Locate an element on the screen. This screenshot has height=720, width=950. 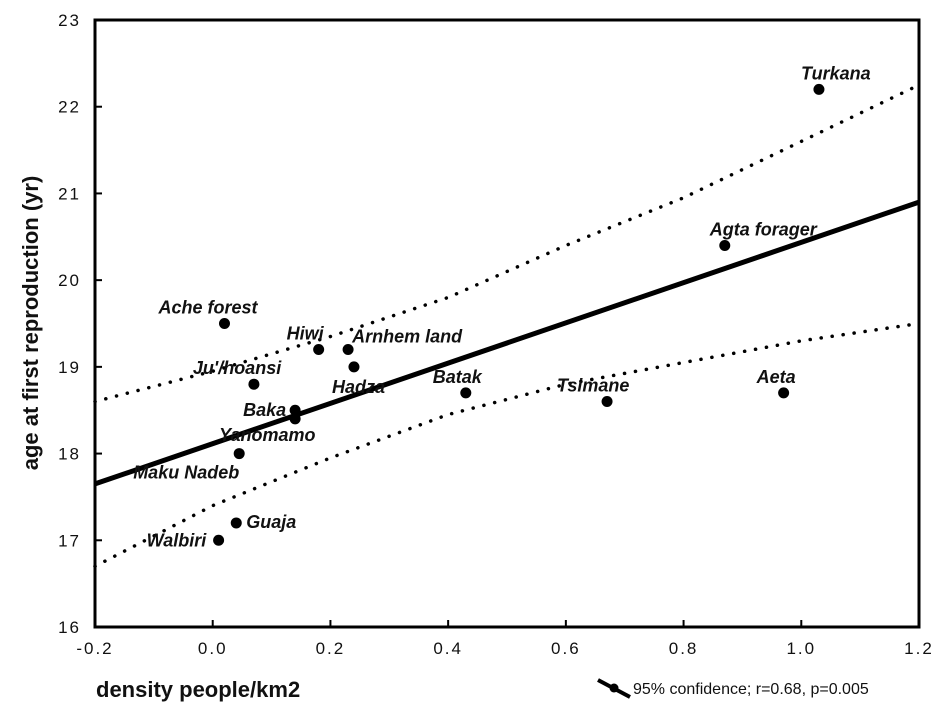
legend: 95% confidence; r=0.68, p=0.005 is located at coordinates (733, 688).